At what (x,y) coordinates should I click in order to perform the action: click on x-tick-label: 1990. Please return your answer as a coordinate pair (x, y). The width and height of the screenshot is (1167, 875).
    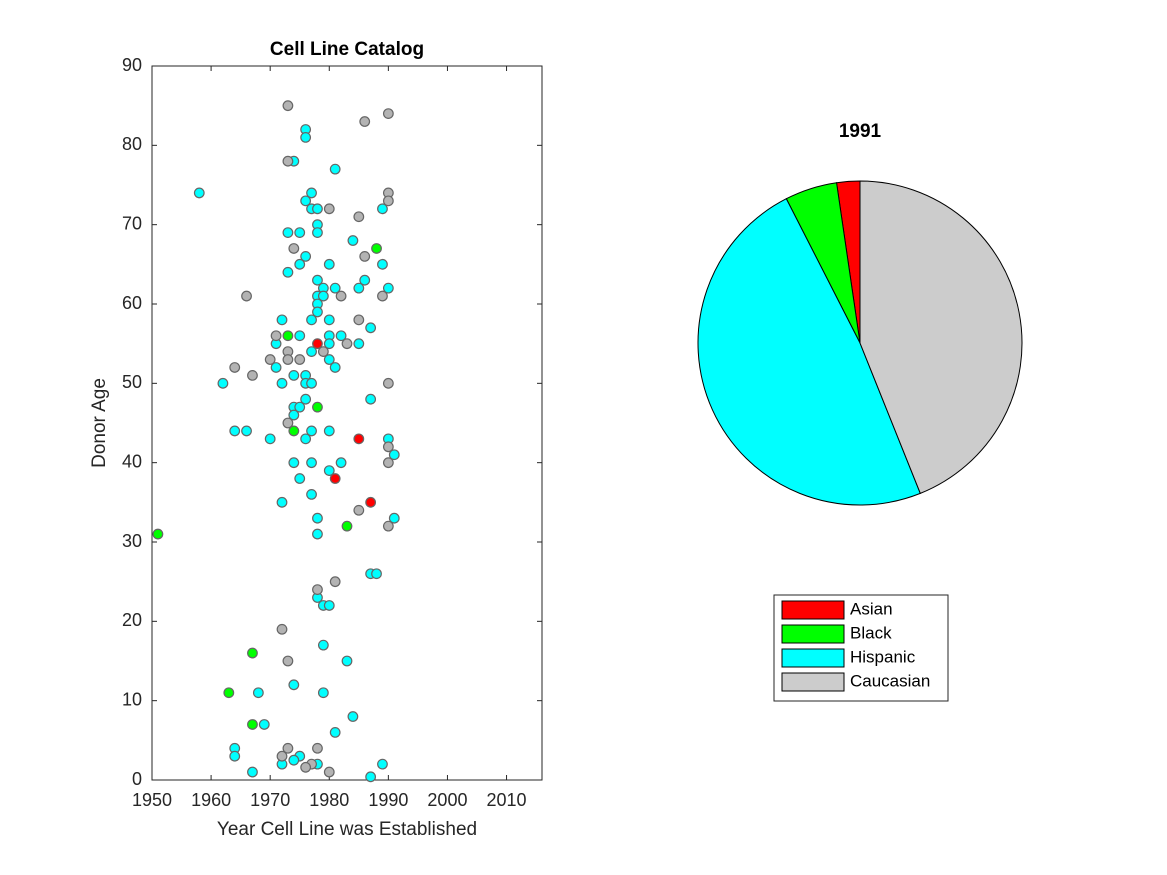
    Looking at the image, I should click on (388, 800).